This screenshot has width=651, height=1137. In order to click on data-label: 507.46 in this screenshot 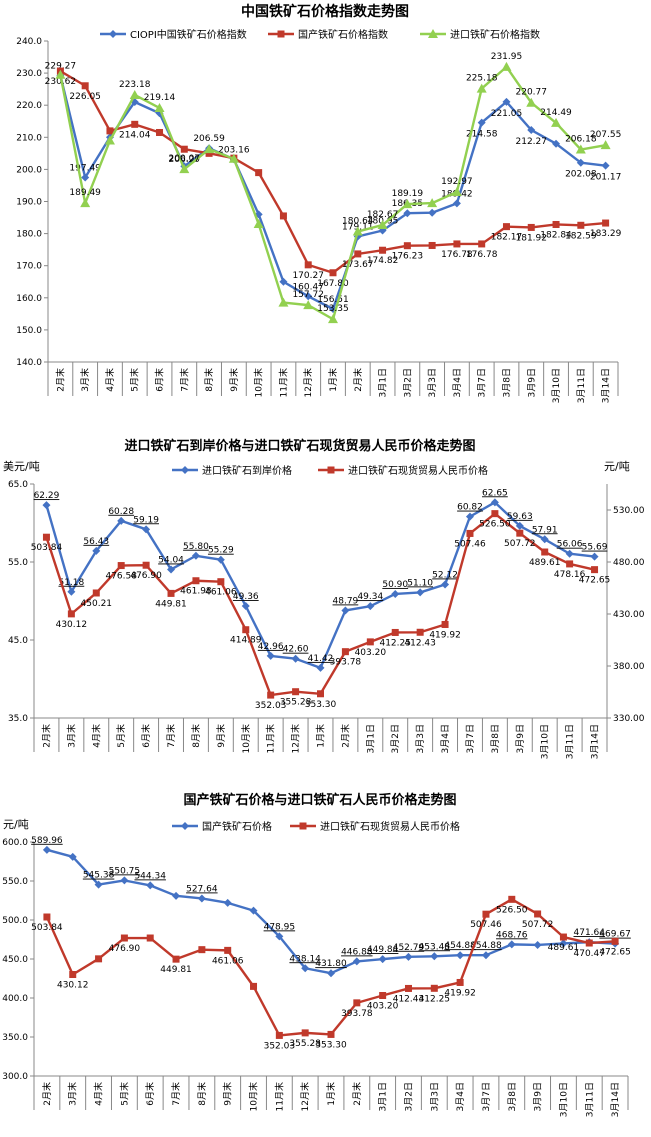, I will do `click(486, 925)`.